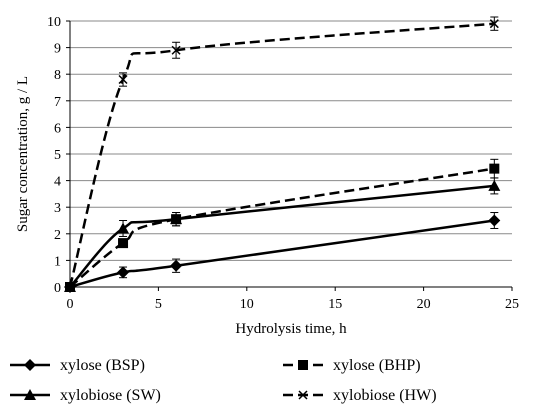 The height and width of the screenshot is (417, 550). Describe the element at coordinates (247, 304) in the screenshot. I see `x-tick-label: 10` at that location.